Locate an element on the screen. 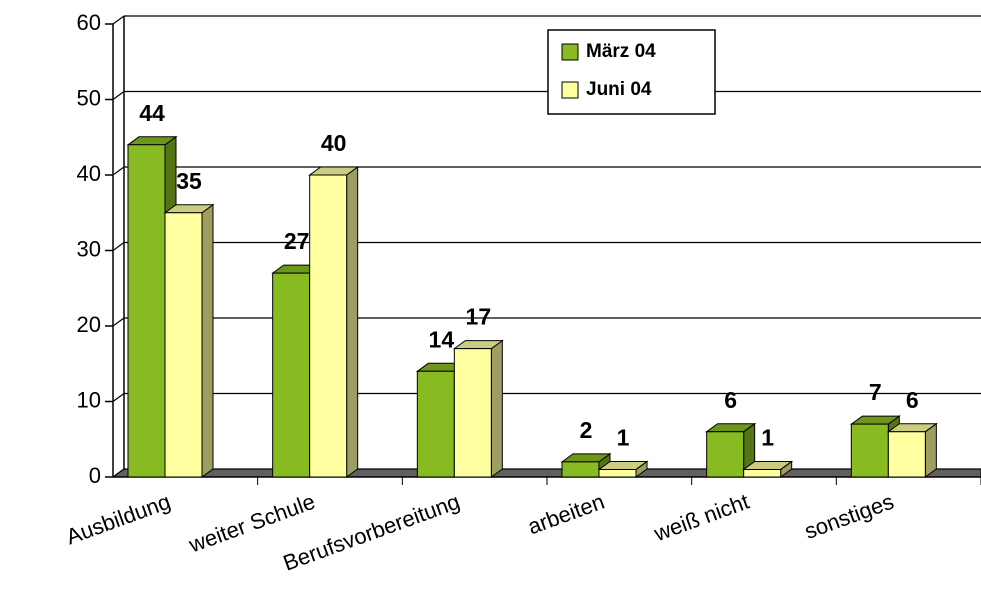 This screenshot has height=613, width=981. y-tick-label: 30 is located at coordinates (89, 248).